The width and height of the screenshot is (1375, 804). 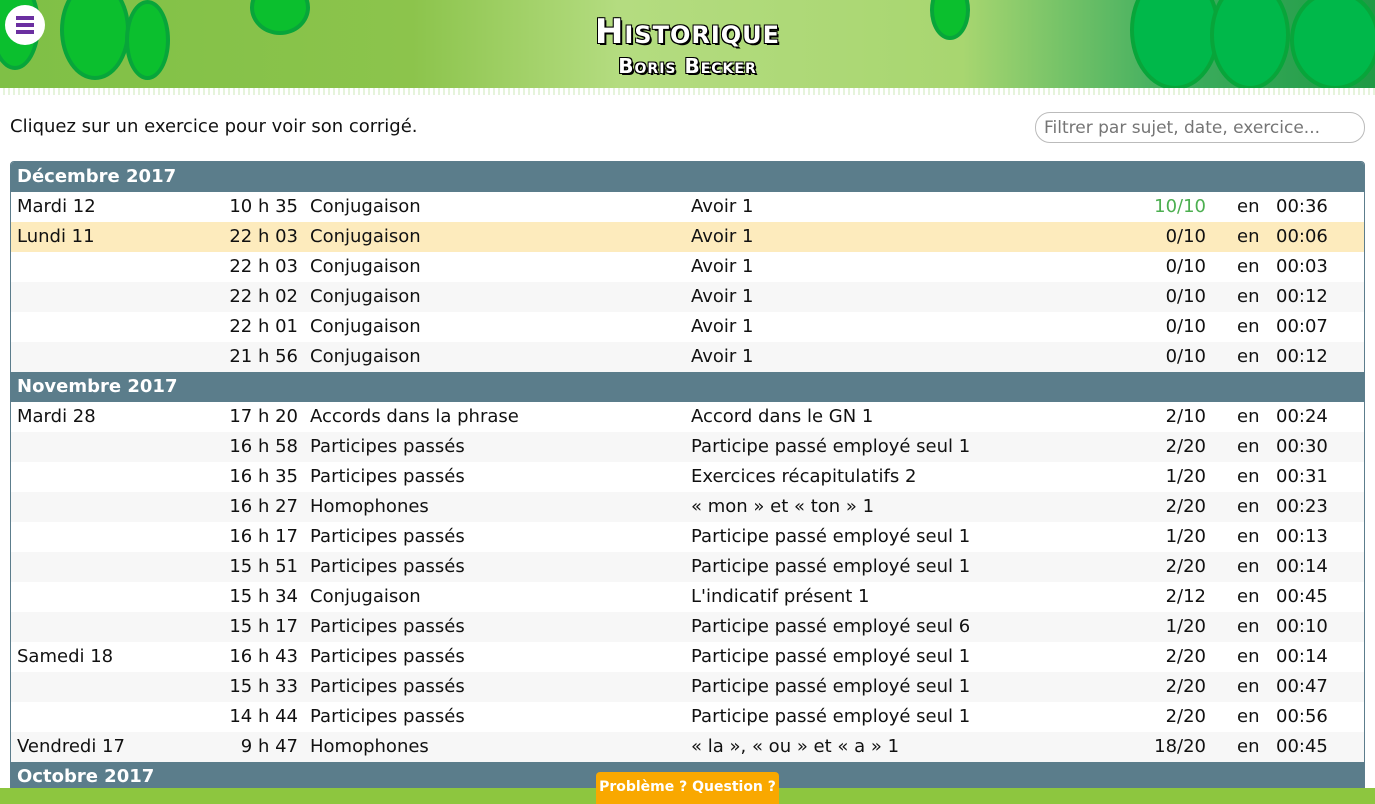 What do you see at coordinates (1302, 266) in the screenshot?
I see `duration-cell: 00:03` at bounding box center [1302, 266].